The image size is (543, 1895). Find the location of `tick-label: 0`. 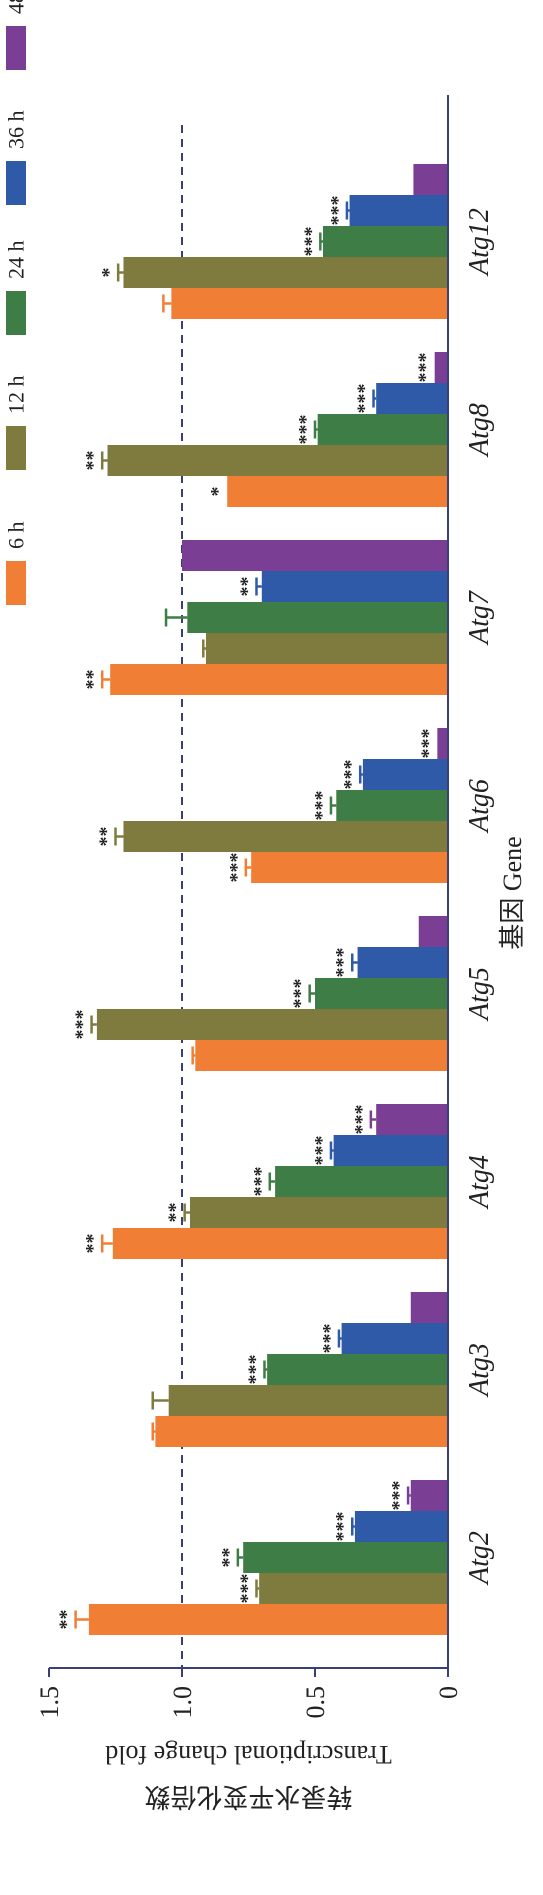

tick-label: 0 is located at coordinates (448, 1692).